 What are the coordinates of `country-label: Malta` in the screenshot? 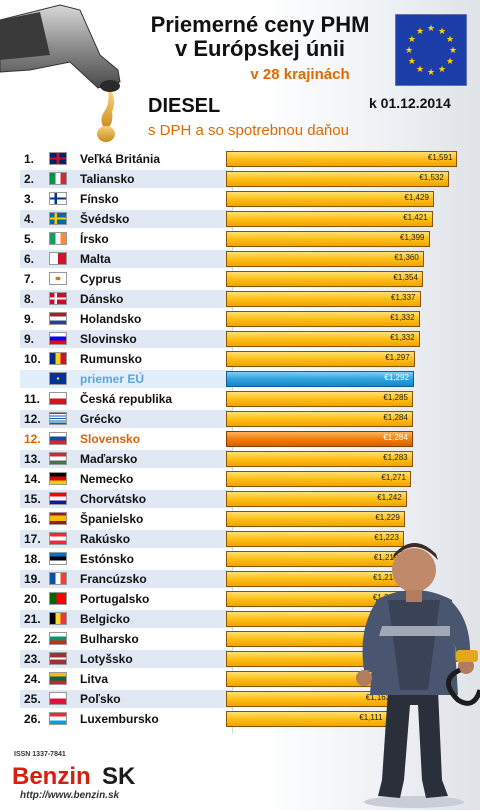 It's located at (95, 259).